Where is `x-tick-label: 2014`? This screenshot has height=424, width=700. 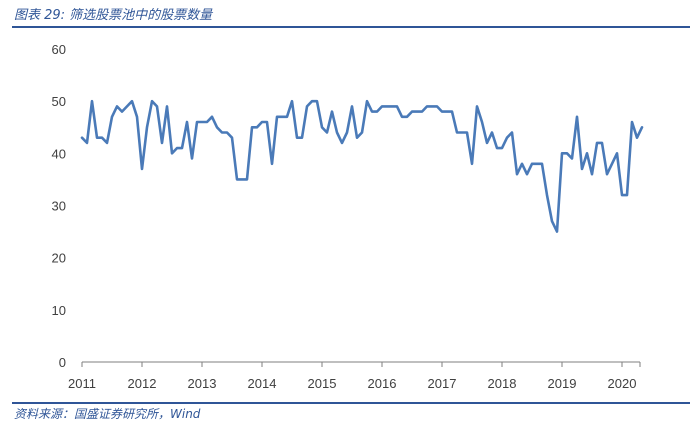
x-tick-label: 2014 is located at coordinates (262, 383).